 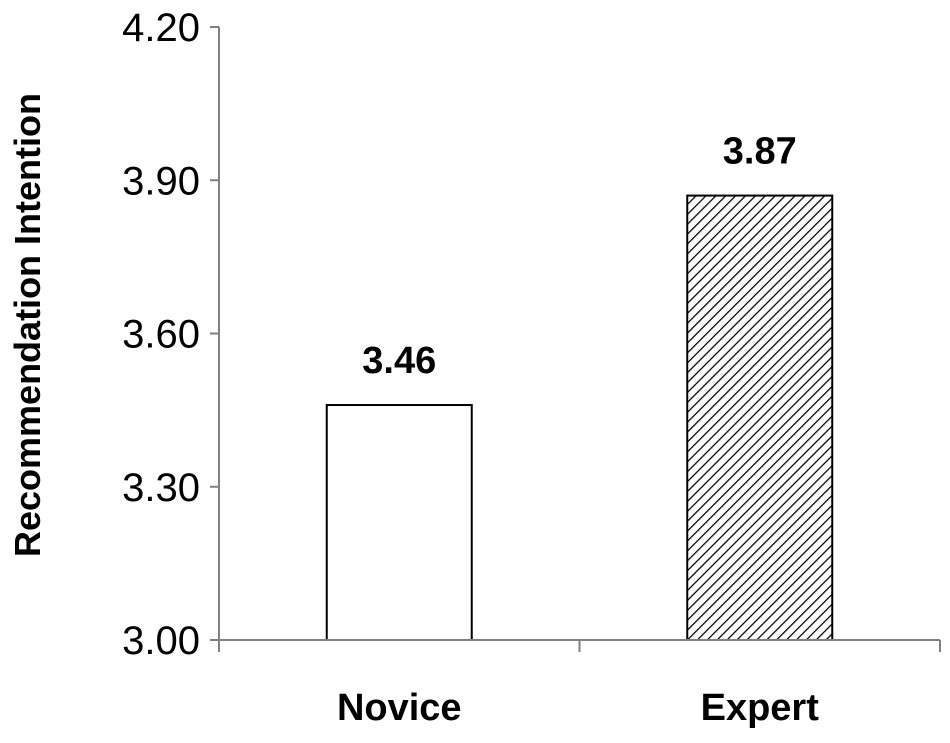 I want to click on x-category-label-novice: Novice, so click(x=399, y=708).